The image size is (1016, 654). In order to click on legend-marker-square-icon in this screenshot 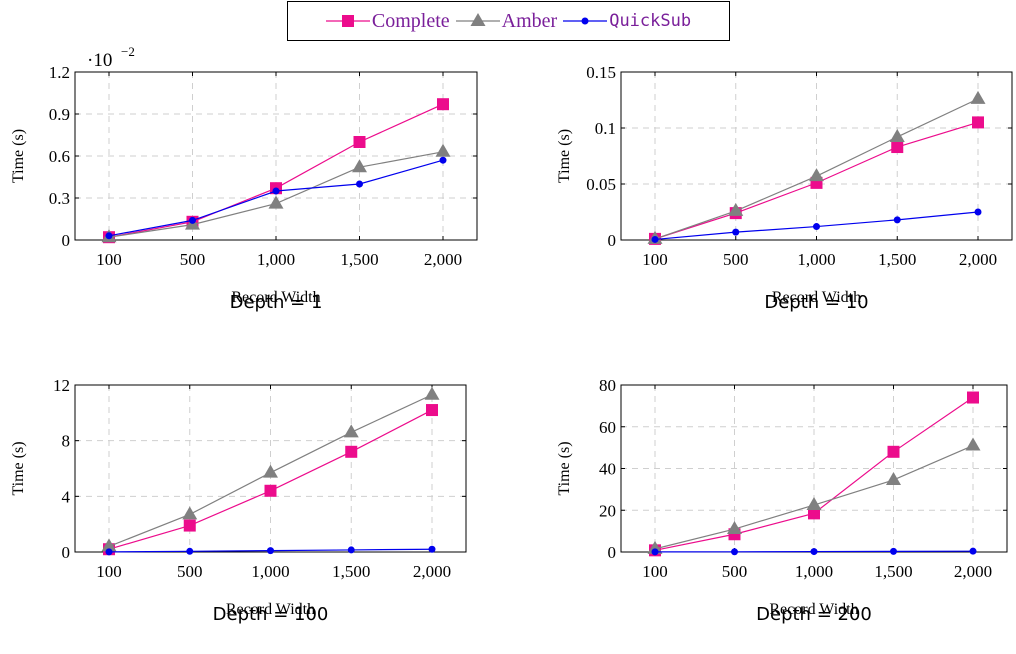, I will do `click(347, 21)`.